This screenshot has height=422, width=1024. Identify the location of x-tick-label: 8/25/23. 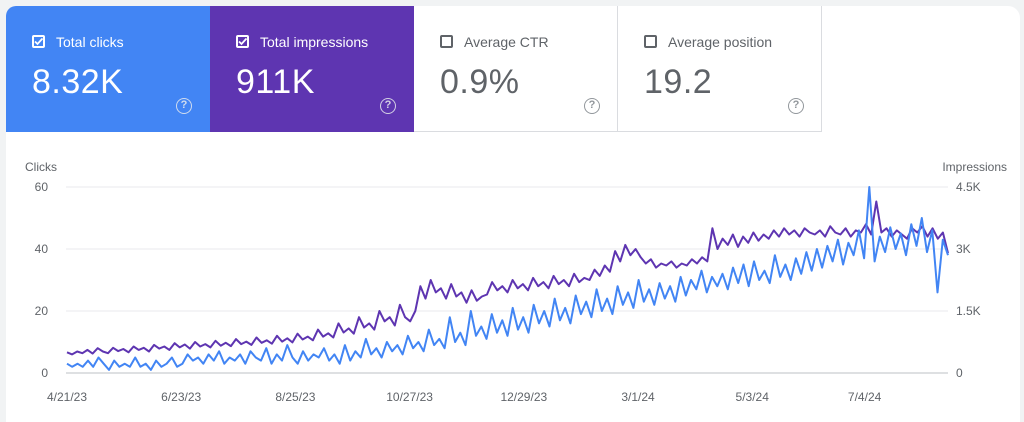
(295, 397).